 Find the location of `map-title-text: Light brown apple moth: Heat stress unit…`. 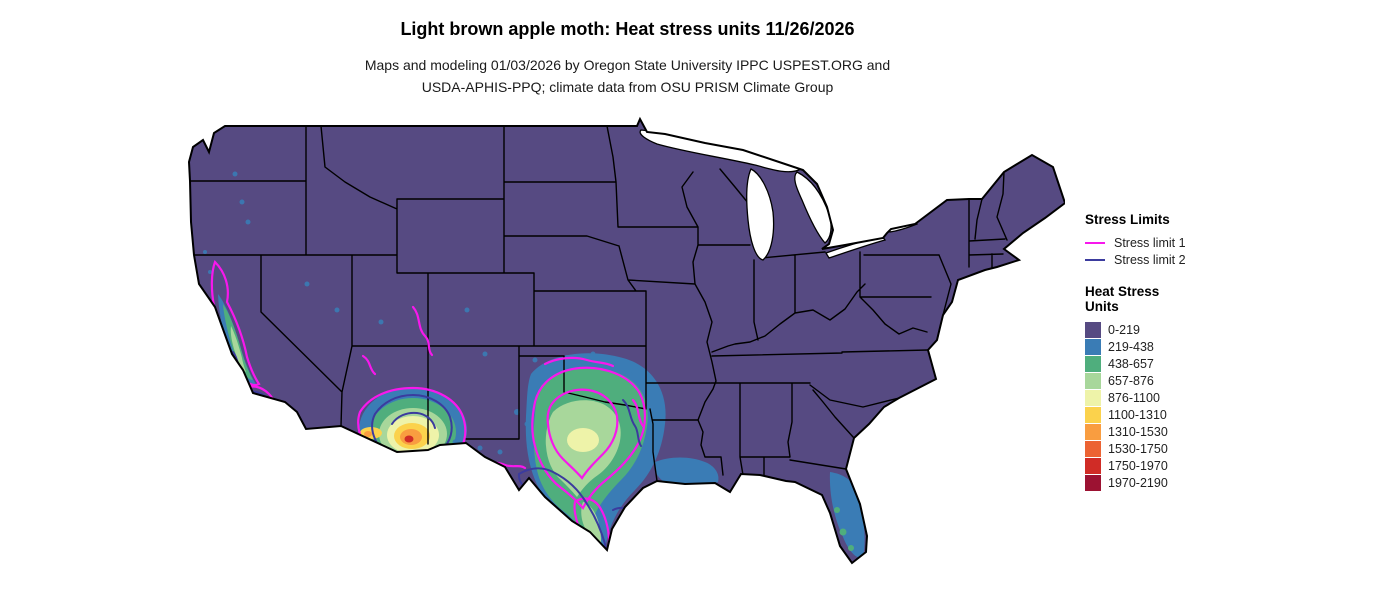

map-title-text: Light brown apple moth: Heat stress unit… is located at coordinates (627, 29).